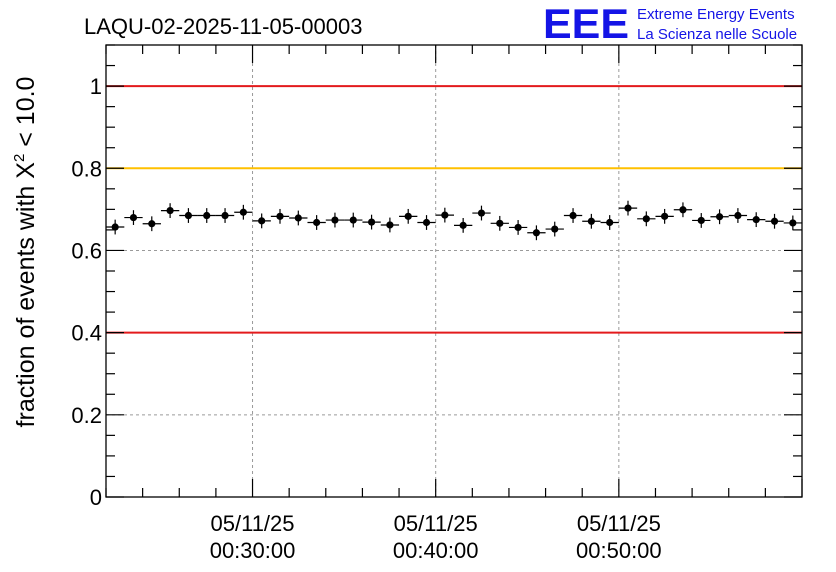  I want to click on logo-line-1: Extreme Energy Events, so click(716, 14).